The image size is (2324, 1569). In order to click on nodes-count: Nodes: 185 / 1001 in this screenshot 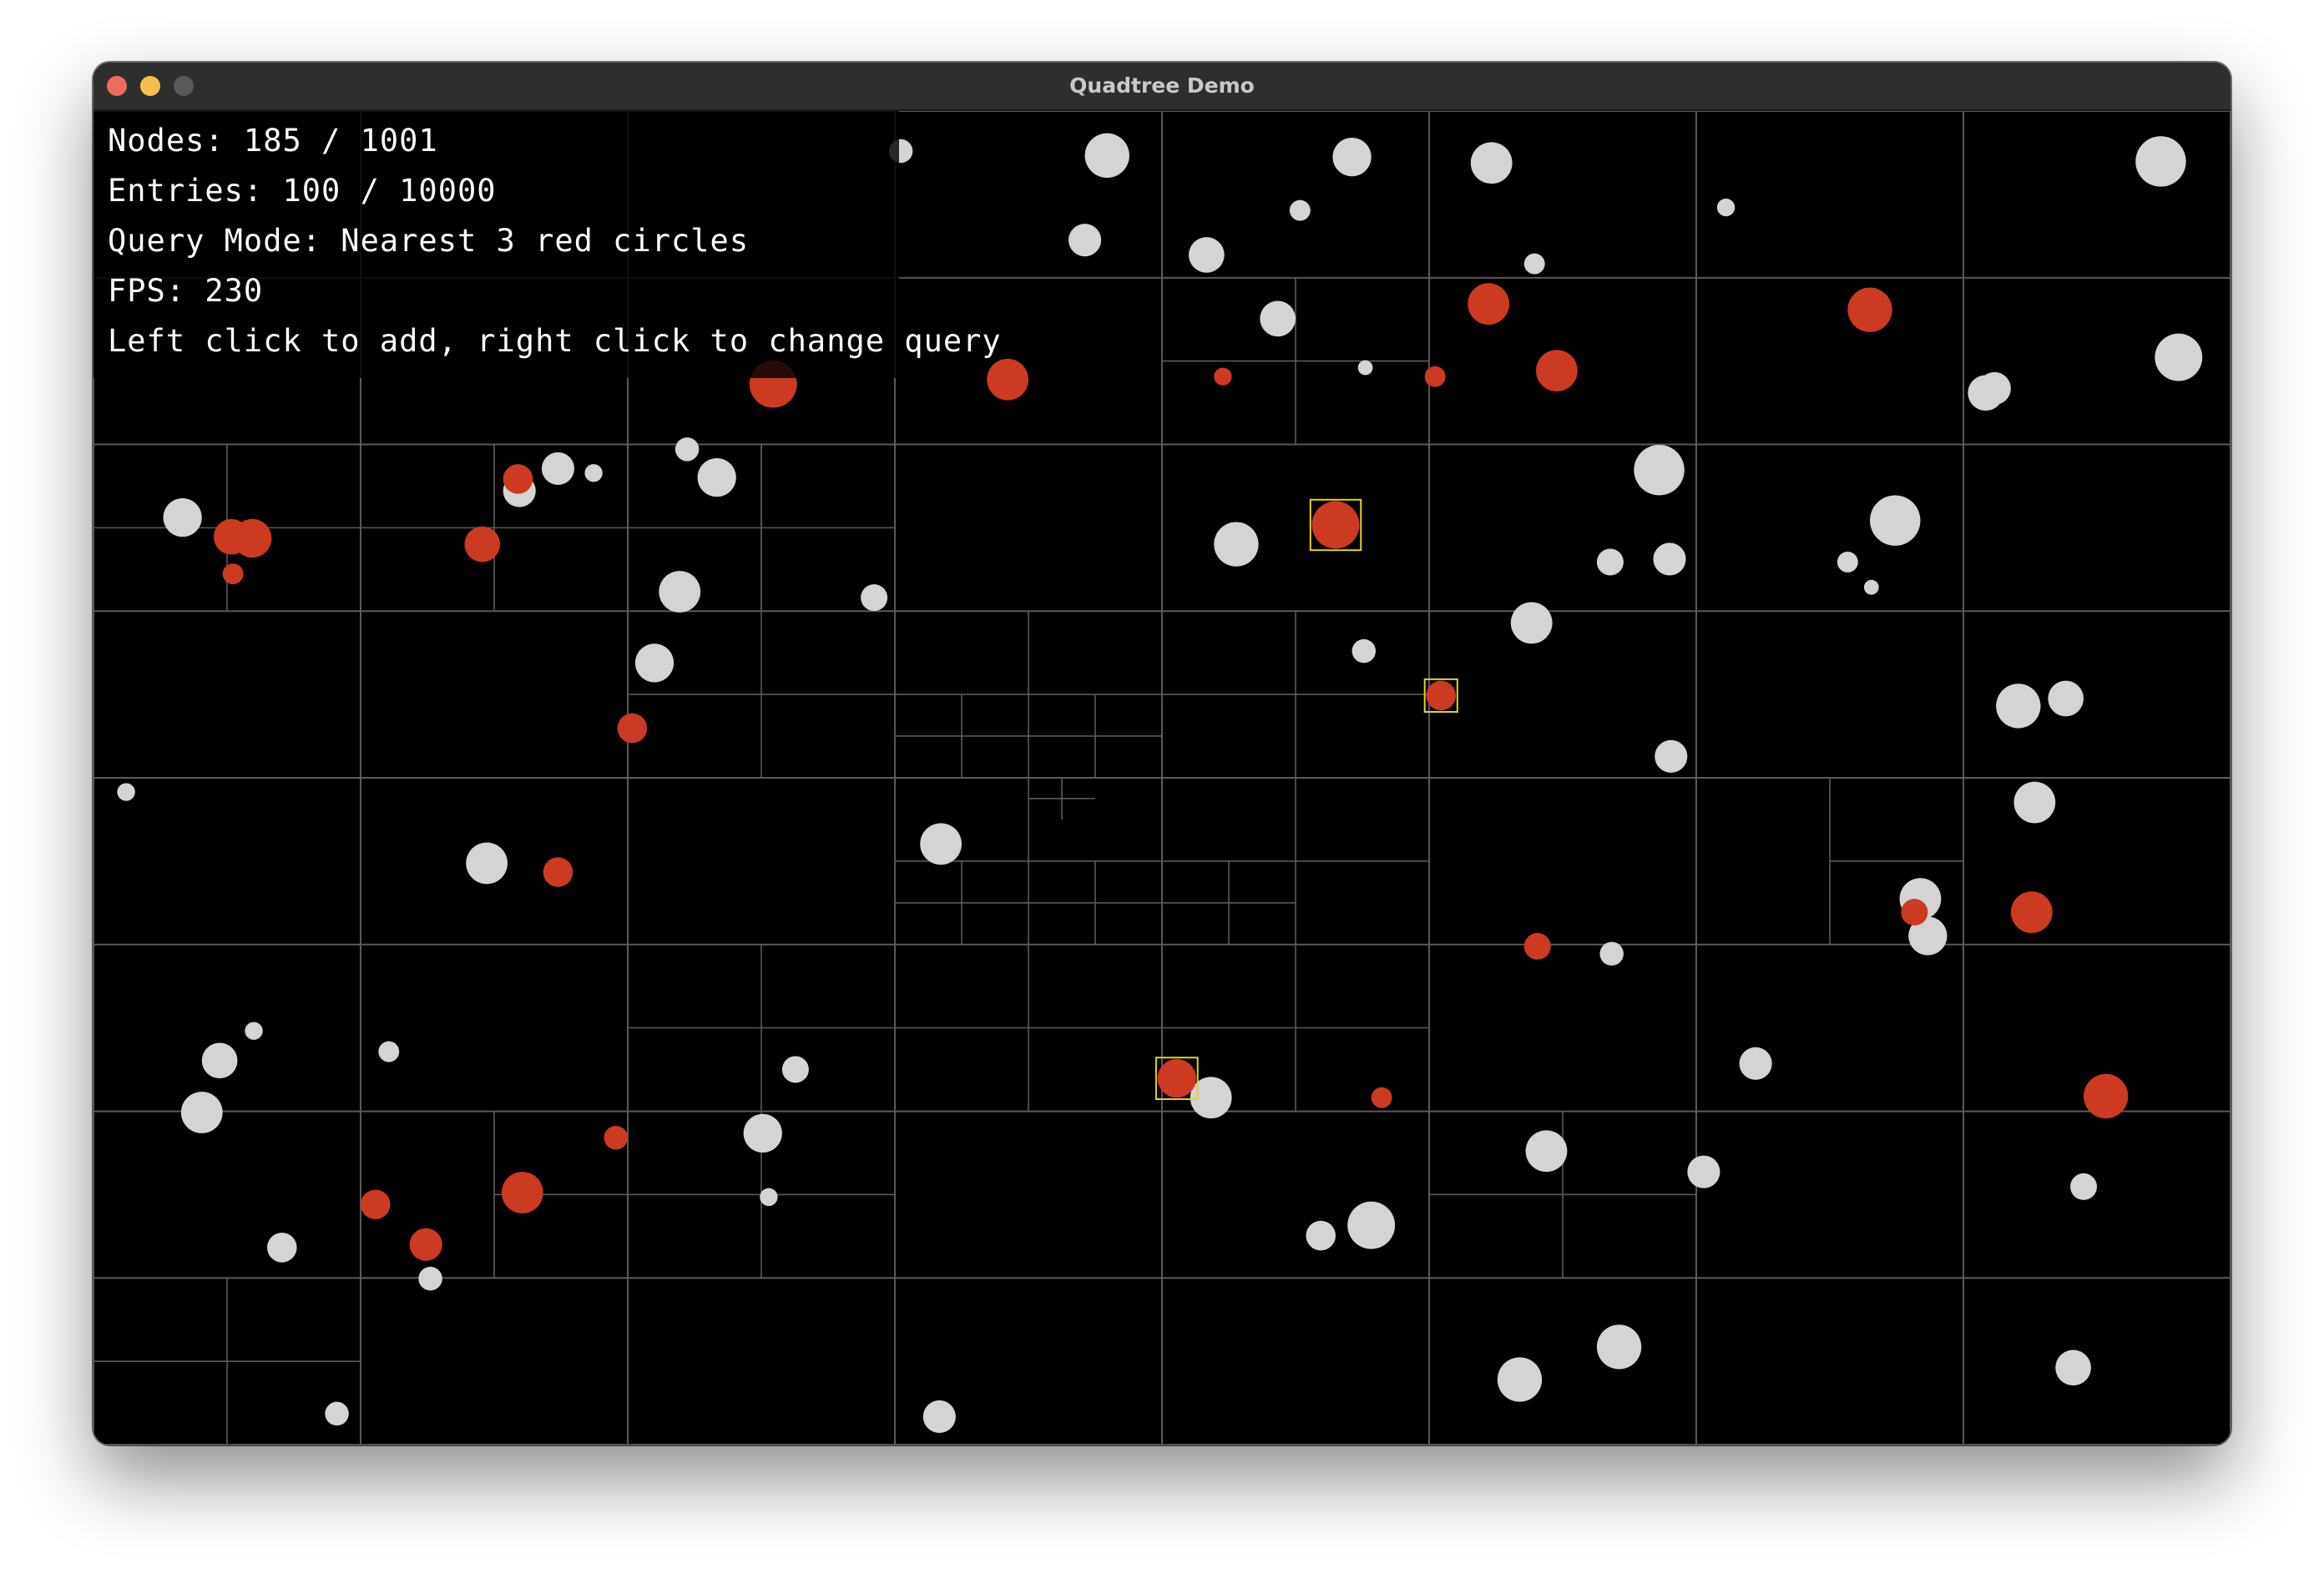, I will do `click(273, 141)`.